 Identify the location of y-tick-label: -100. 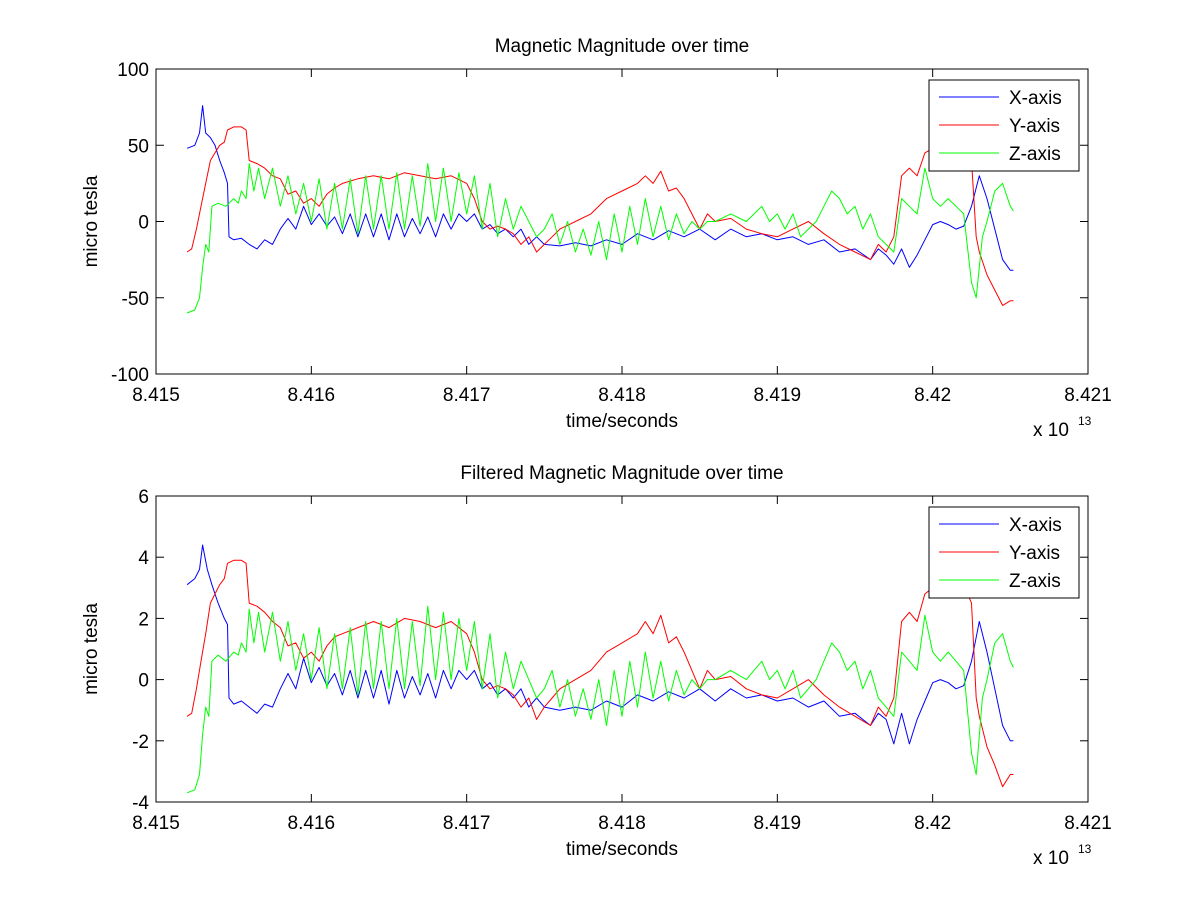
(130, 375).